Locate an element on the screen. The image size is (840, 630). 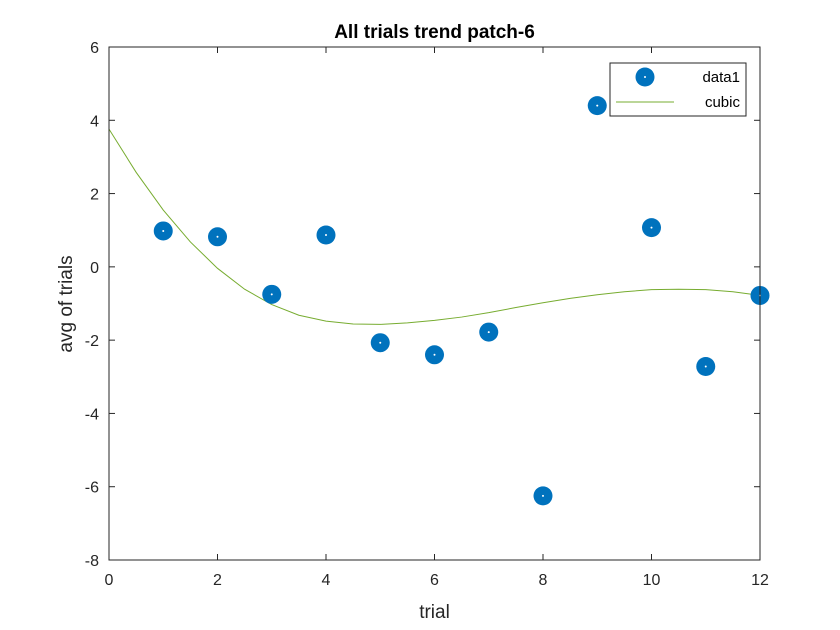
y-tick-label: -2 is located at coordinates (92, 341).